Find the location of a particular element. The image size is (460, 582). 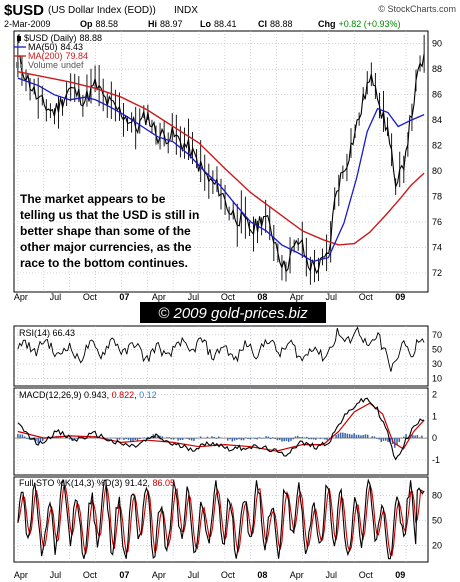

legend-ma200: MA(200) 79.84 is located at coordinates (58, 56).